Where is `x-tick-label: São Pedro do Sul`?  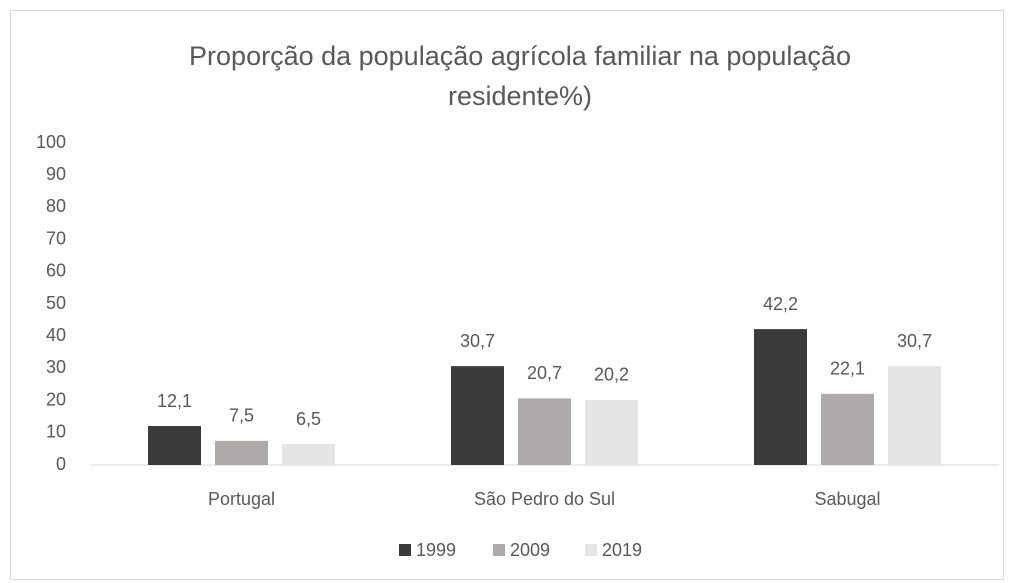
x-tick-label: São Pedro do Sul is located at coordinates (544, 499).